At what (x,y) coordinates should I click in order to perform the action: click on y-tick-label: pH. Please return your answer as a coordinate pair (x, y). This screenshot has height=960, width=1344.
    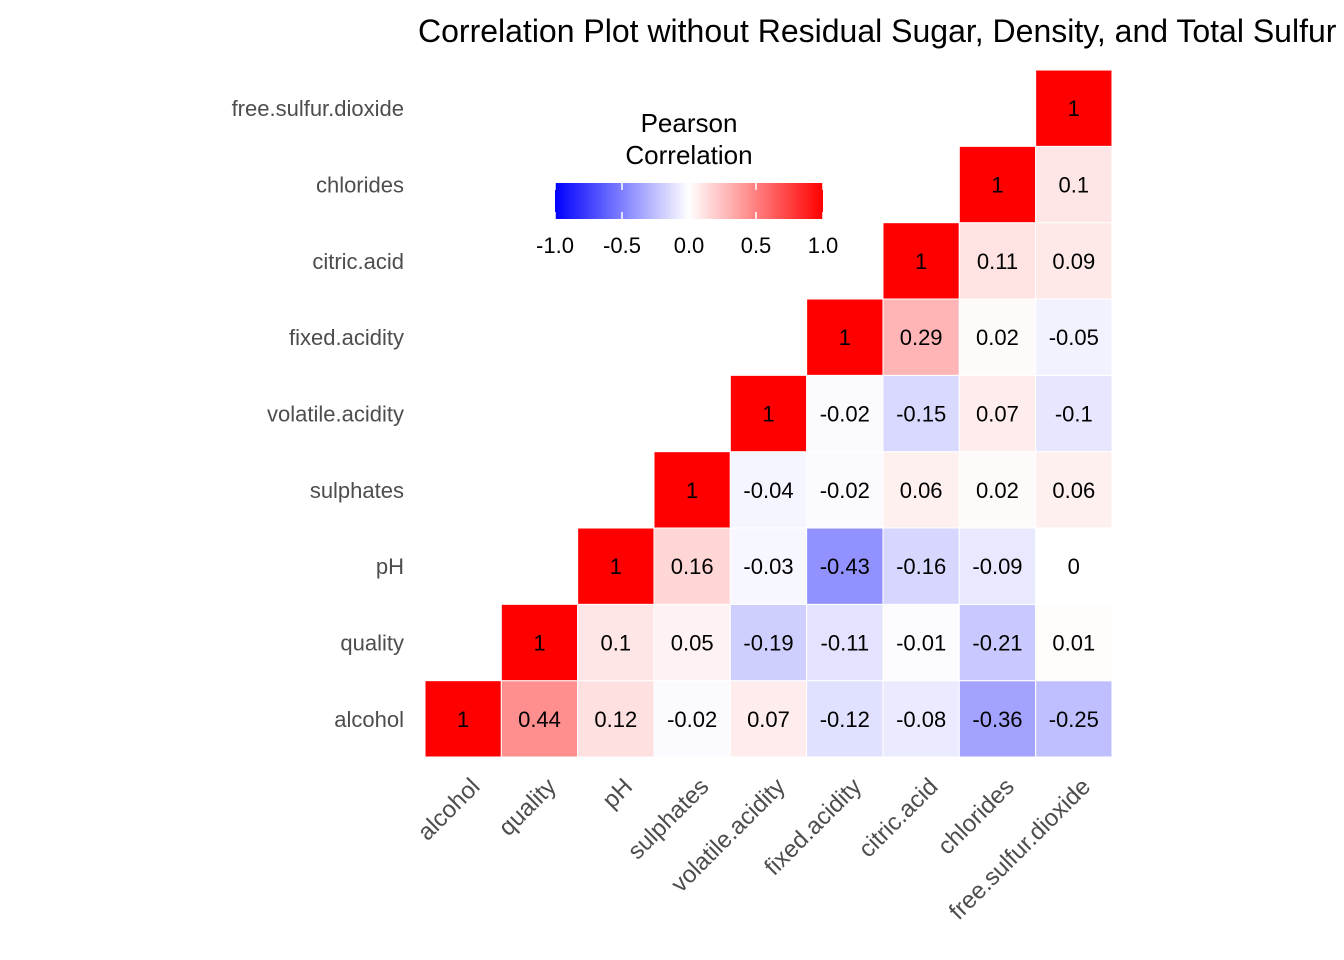
    Looking at the image, I should click on (390, 566).